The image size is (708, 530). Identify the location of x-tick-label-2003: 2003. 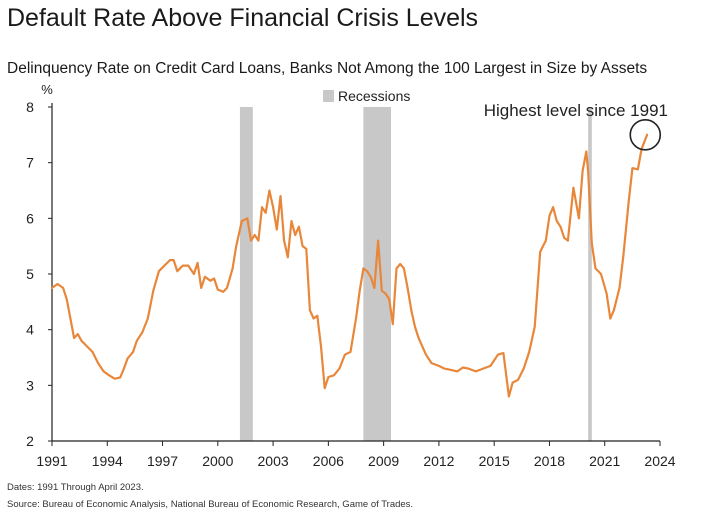
(273, 461).